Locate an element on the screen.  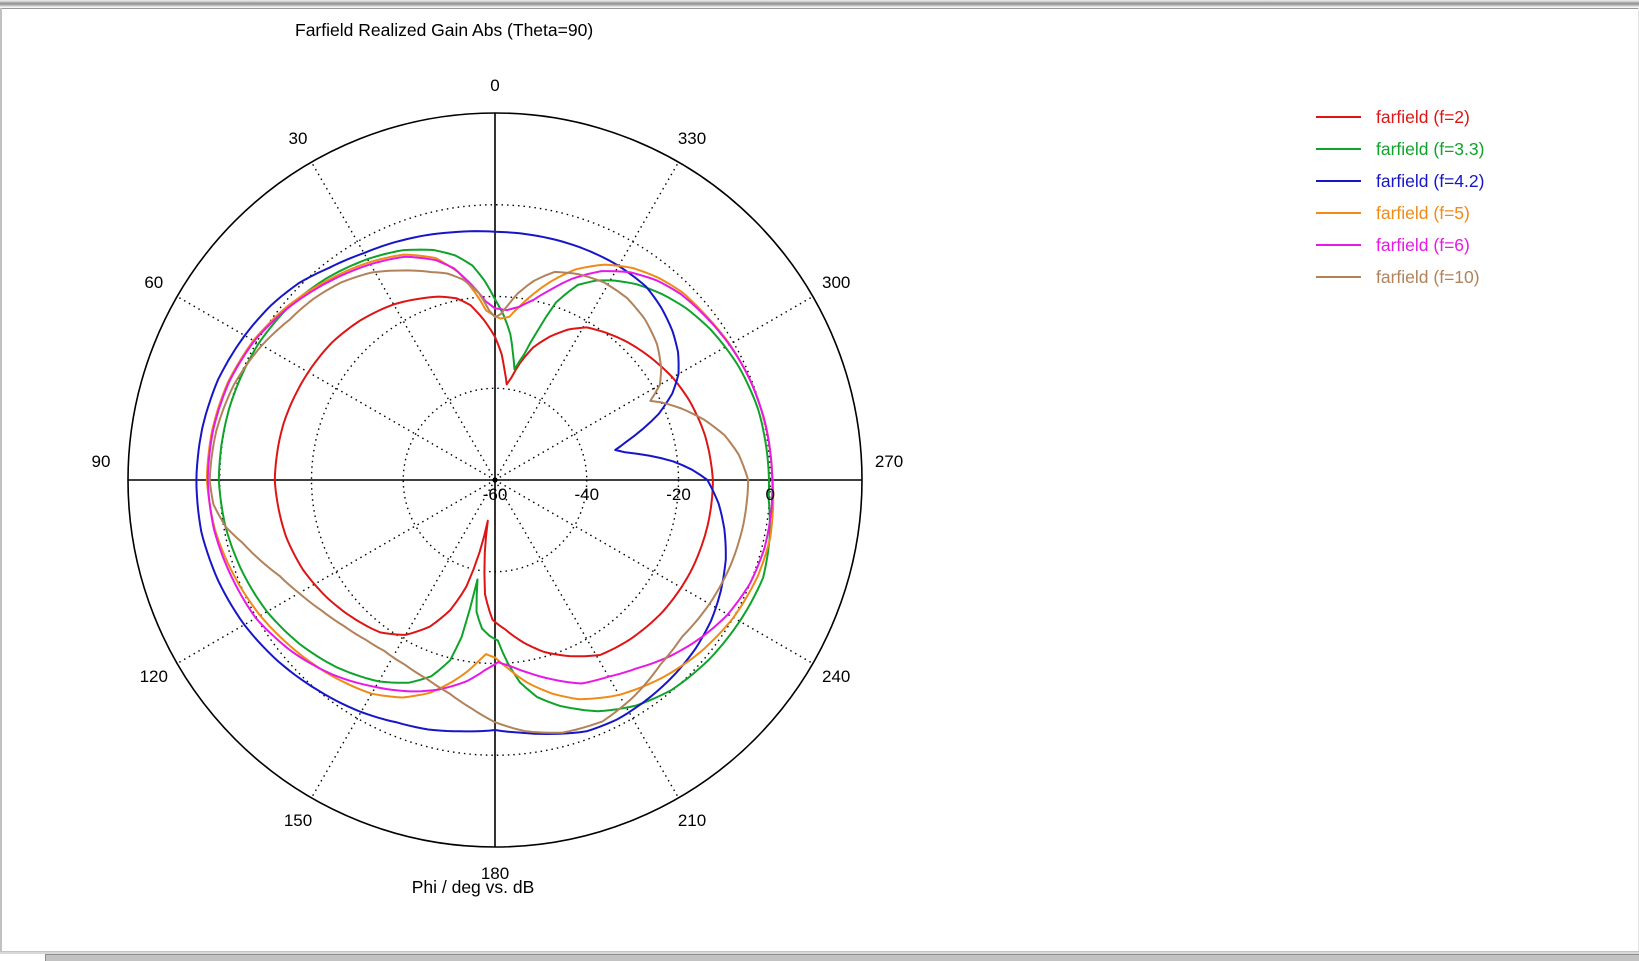
r-tick-label--60dB: -60 is located at coordinates (495, 494).